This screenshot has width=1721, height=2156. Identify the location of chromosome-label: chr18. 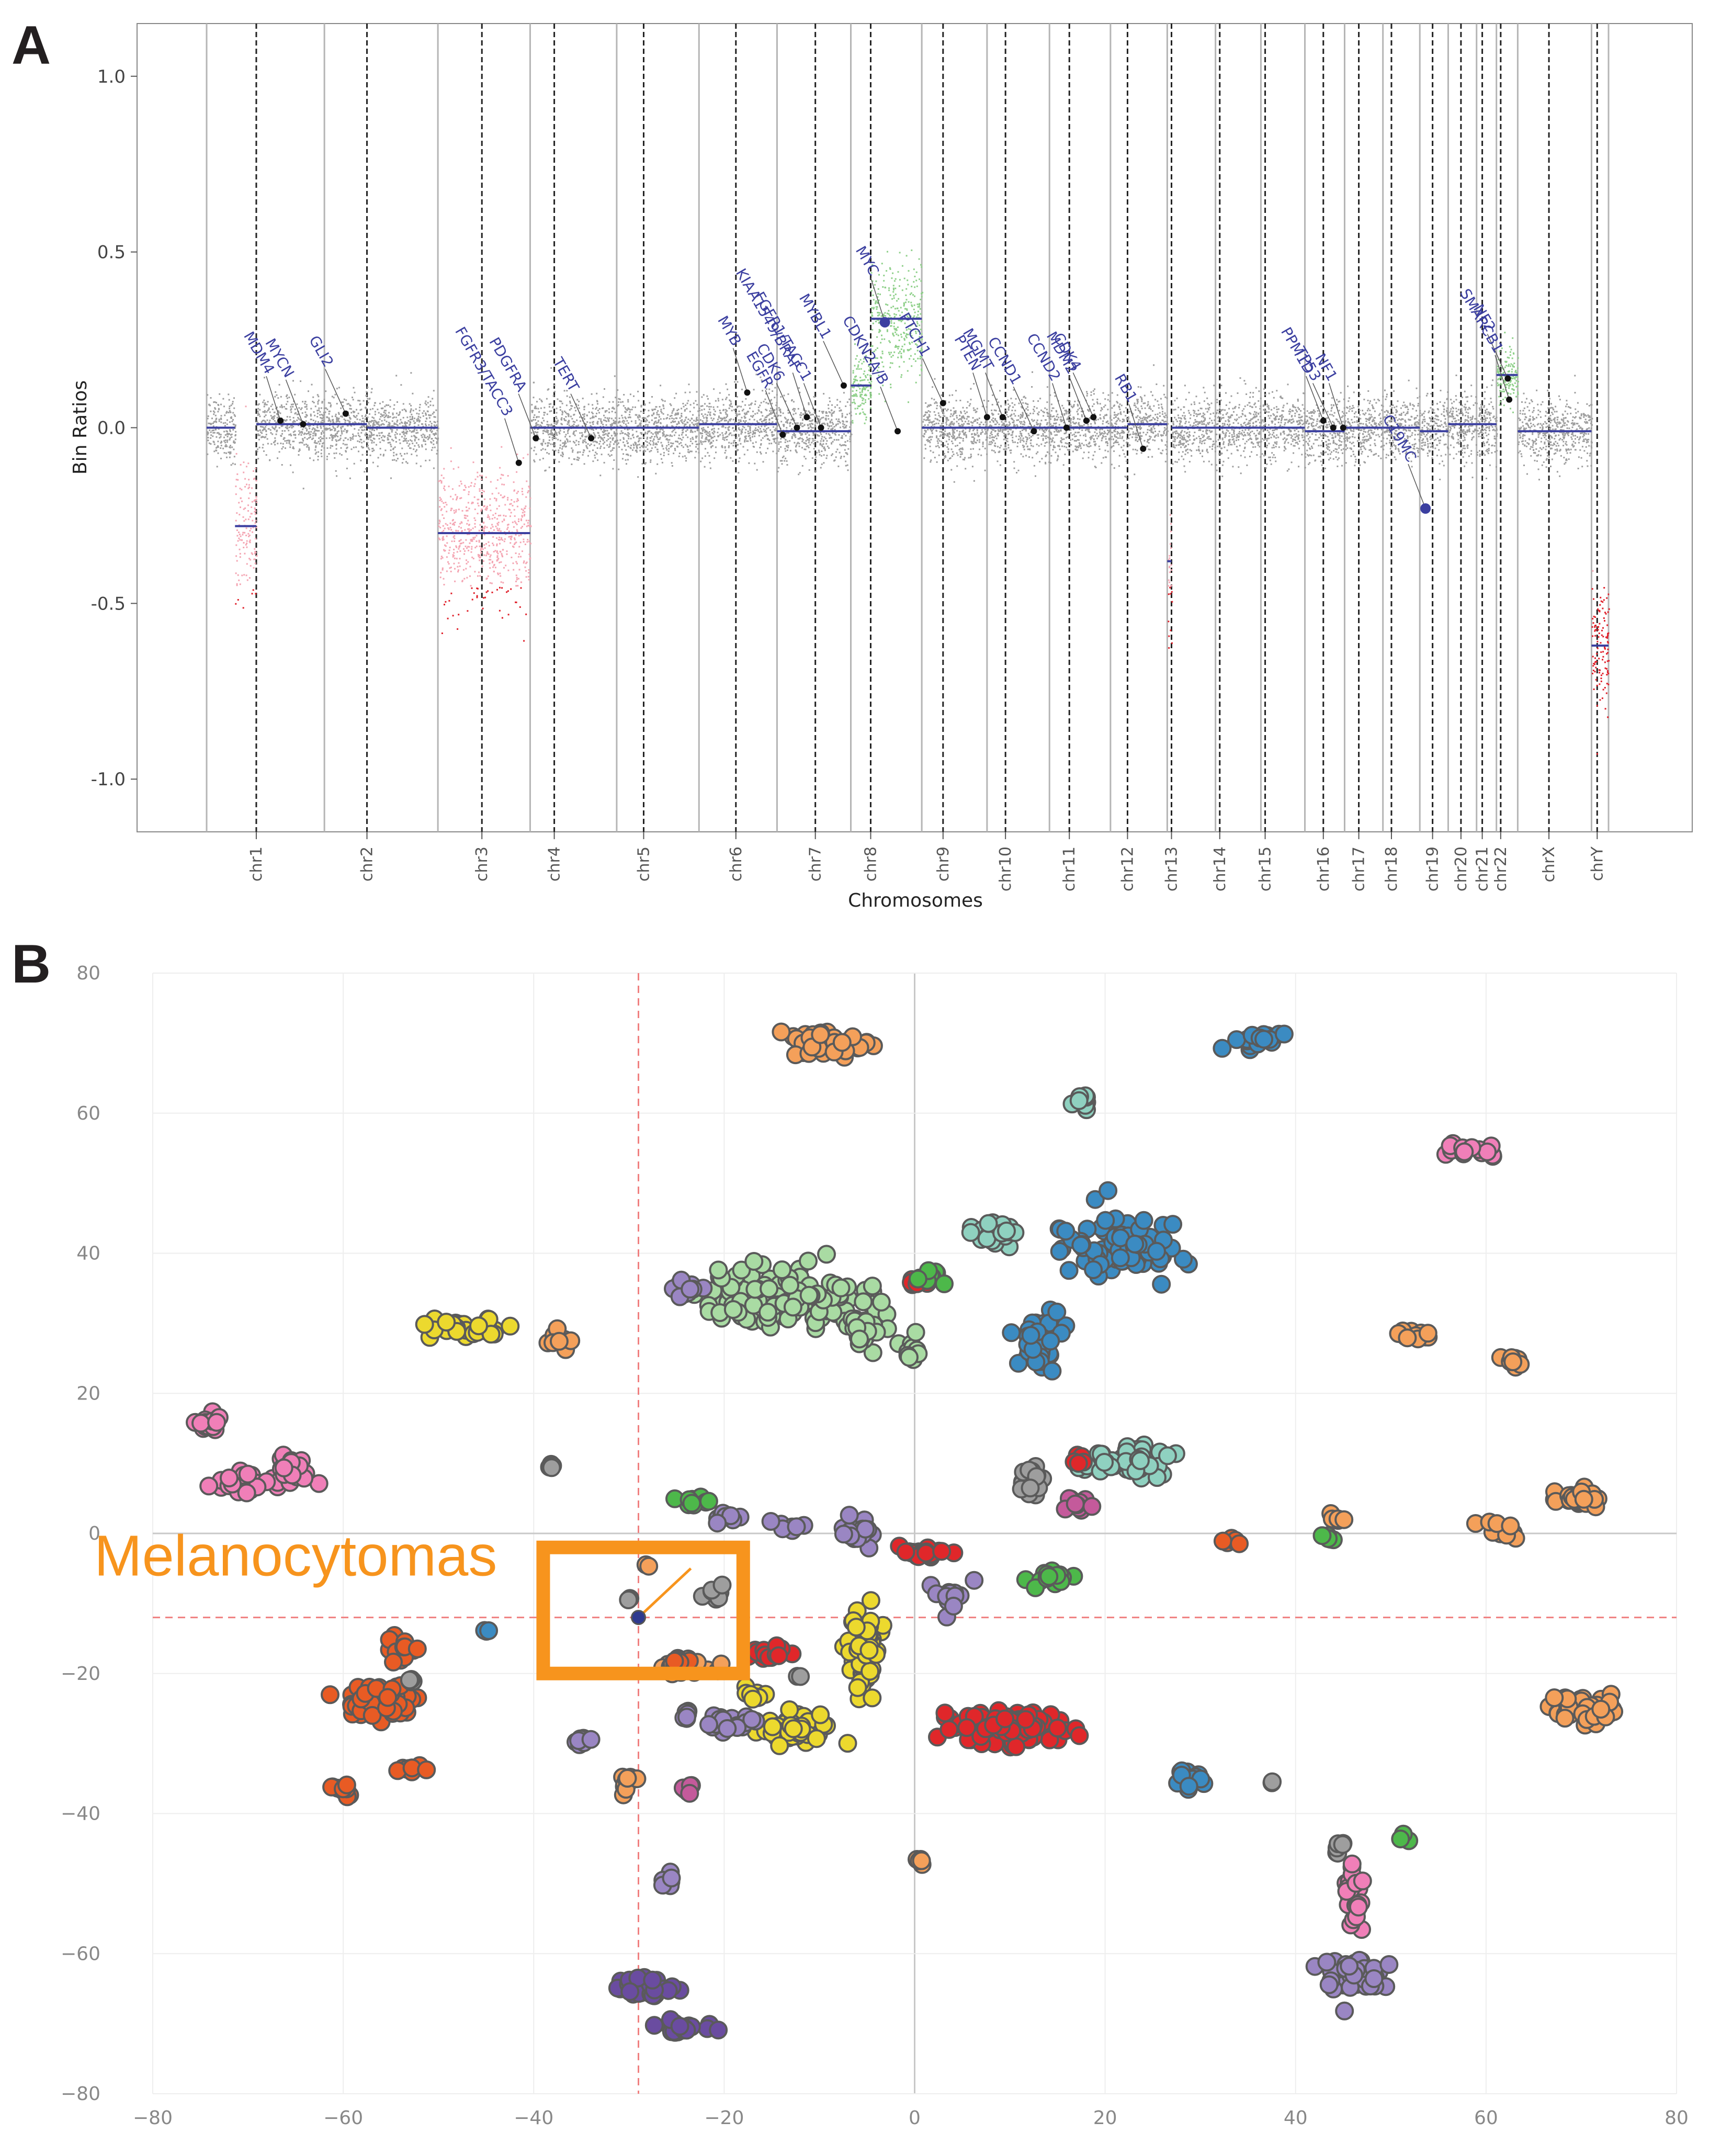
(1392, 869).